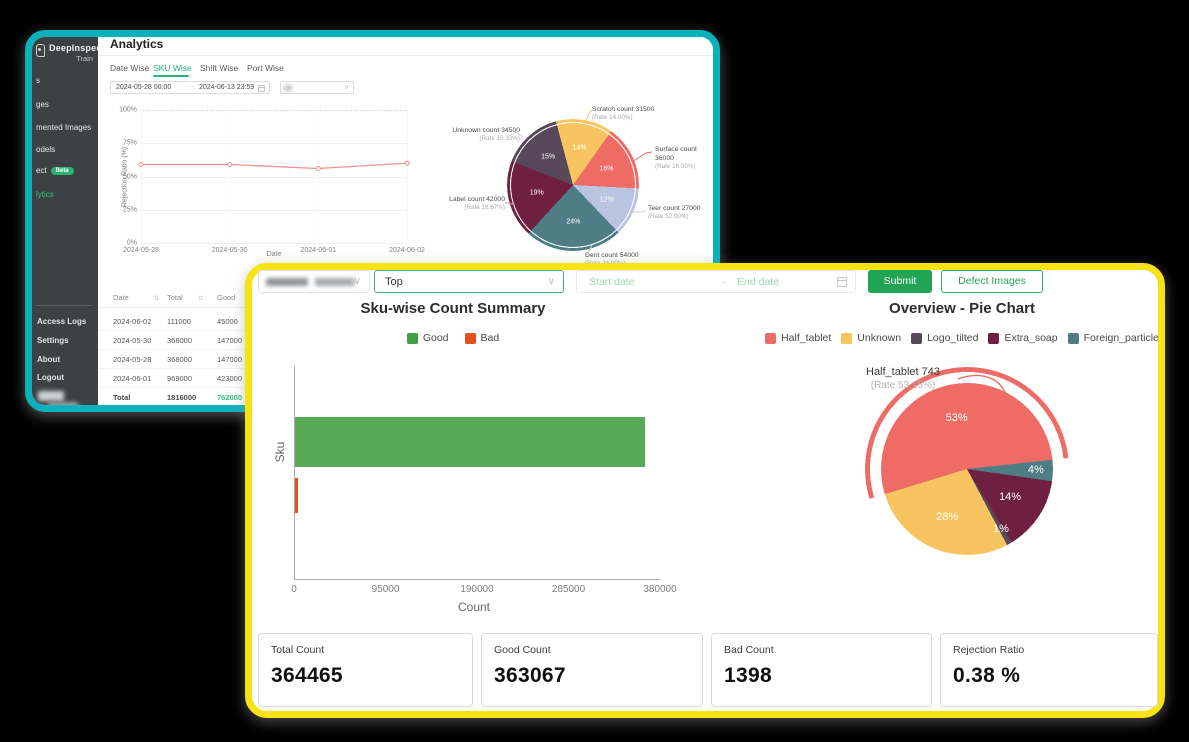 This screenshot has height=742, width=1189. Describe the element at coordinates (723, 281) in the screenshot. I see `range-arrow-icon: →` at that location.